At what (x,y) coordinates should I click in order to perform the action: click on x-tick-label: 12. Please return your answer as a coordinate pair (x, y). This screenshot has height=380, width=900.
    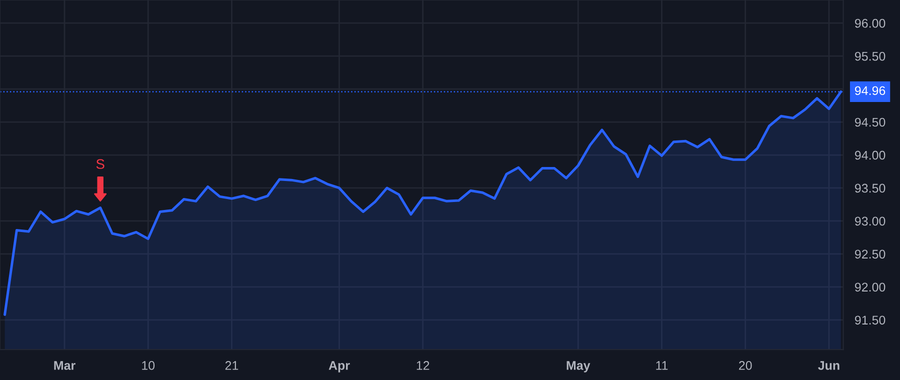
    Looking at the image, I should click on (423, 365).